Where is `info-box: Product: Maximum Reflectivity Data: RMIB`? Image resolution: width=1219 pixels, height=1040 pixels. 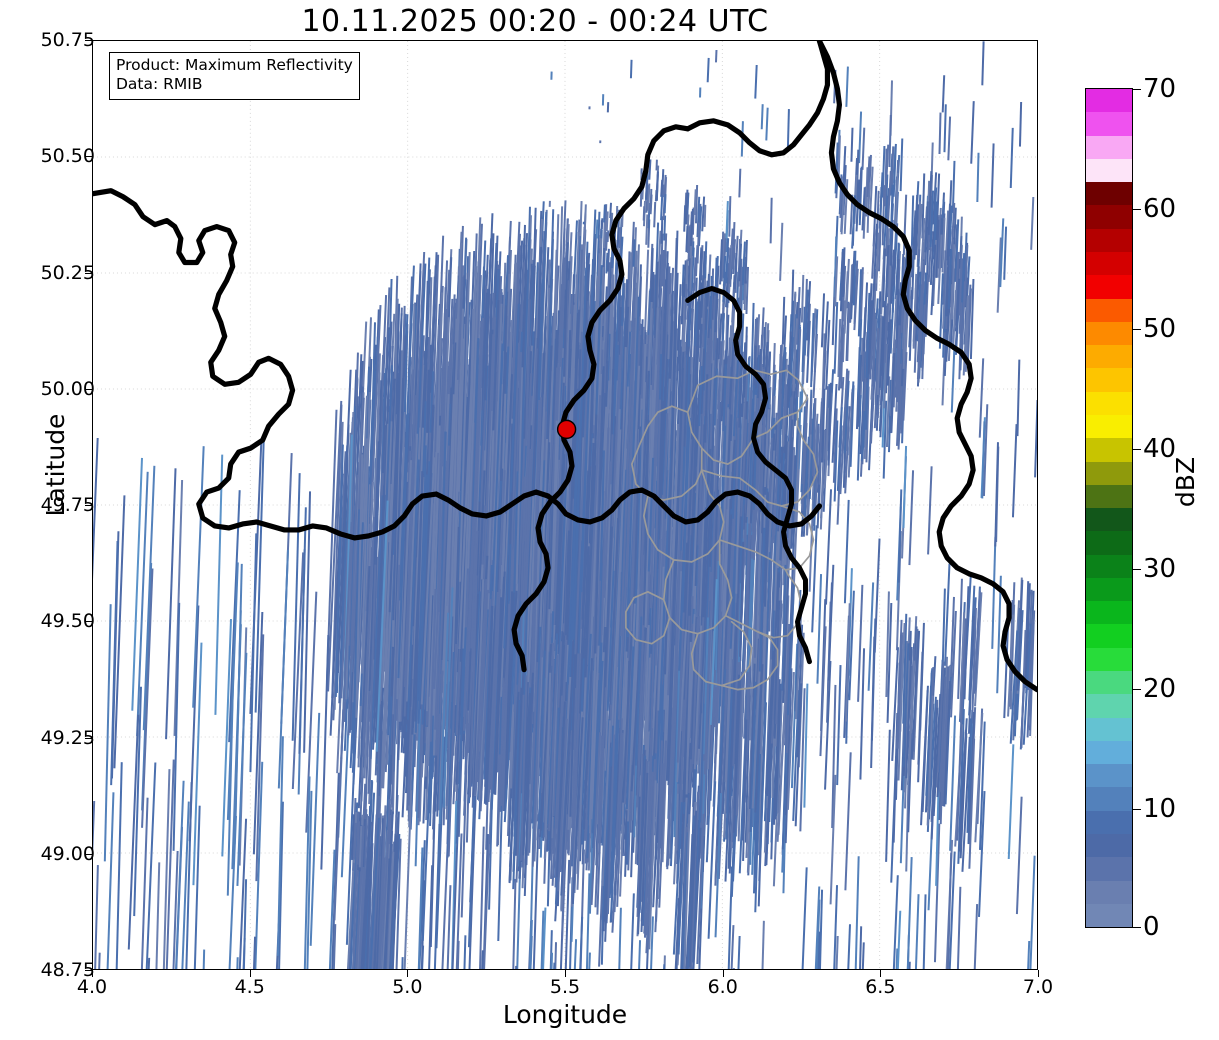
info-box: Product: Maximum Reflectivity Data: RMIB is located at coordinates (234, 76).